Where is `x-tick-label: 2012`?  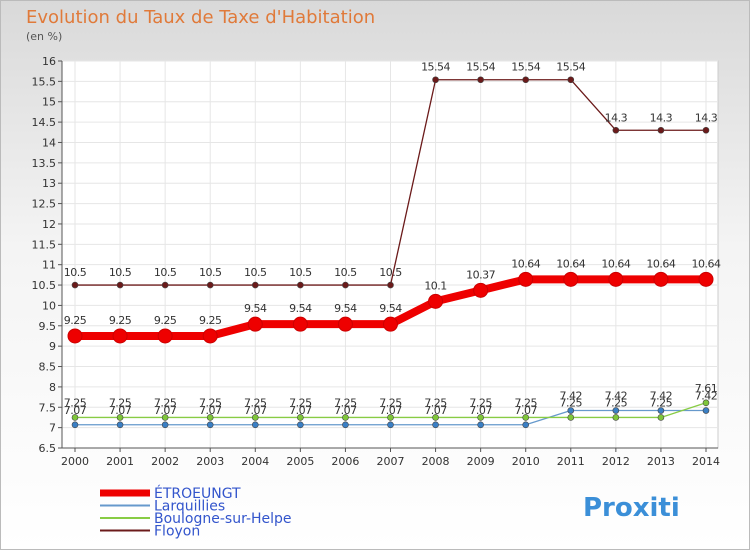 x-tick-label: 2012 is located at coordinates (616, 461).